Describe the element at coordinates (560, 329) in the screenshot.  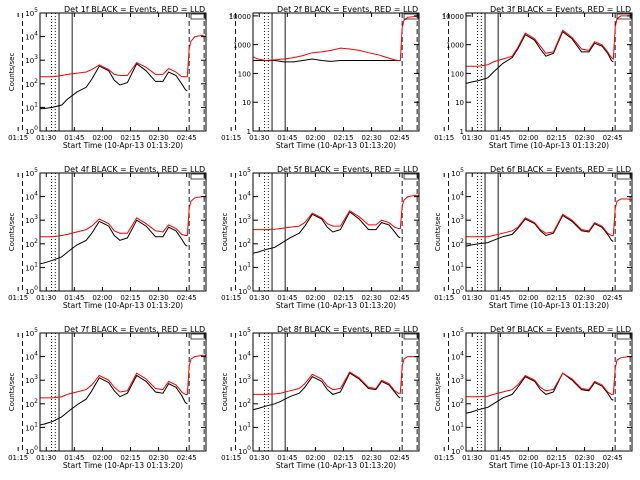
I see `panel-title: Det 9f BLACK = Events, RED = LLD` at that location.